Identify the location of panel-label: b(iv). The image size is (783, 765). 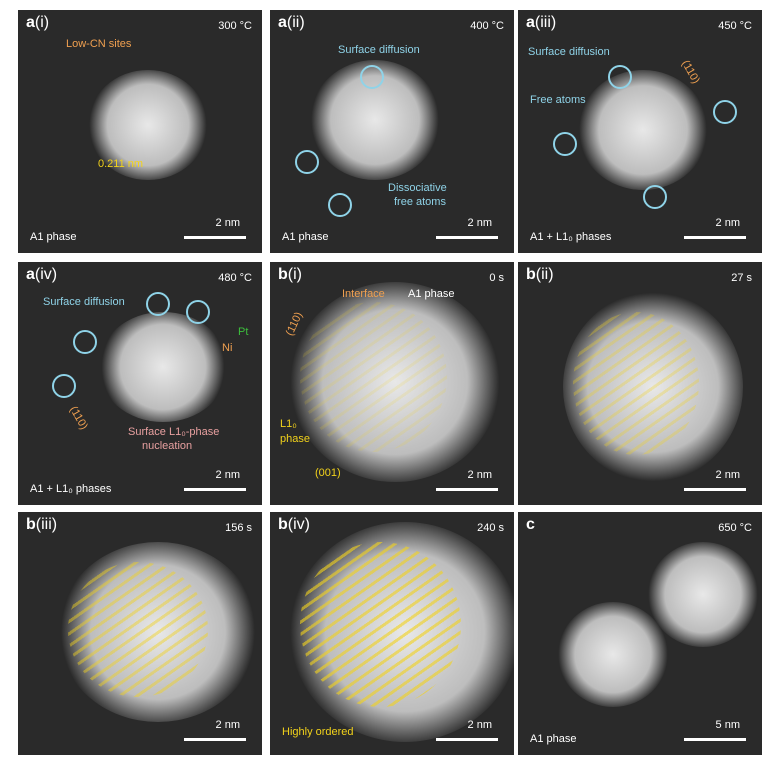
(294, 525).